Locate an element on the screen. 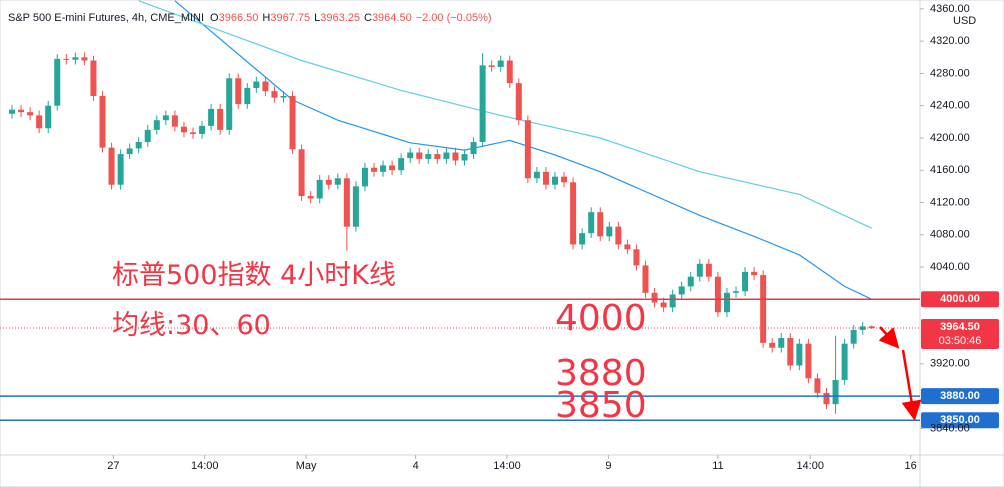 This screenshot has width=1004, height=487. y-tick-label: 4240.00 is located at coordinates (950, 106).